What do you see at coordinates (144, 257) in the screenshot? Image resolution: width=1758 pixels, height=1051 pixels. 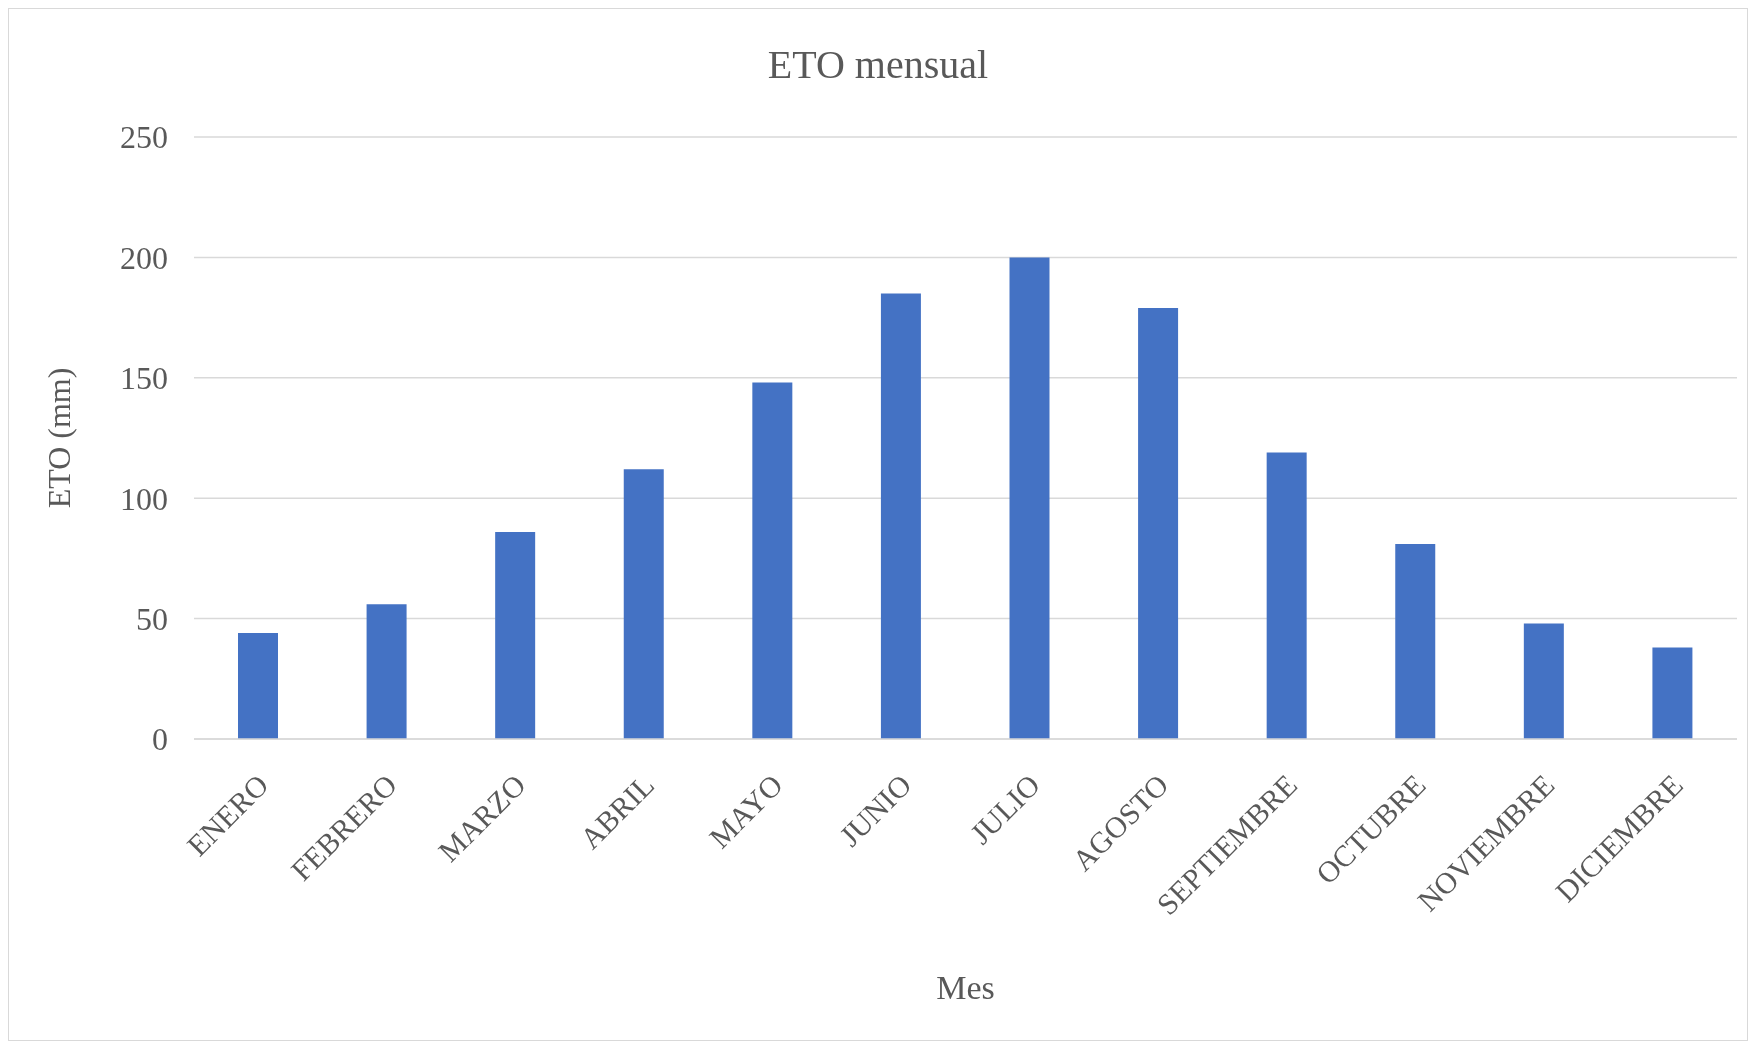 I see `y-tick-label: 200` at bounding box center [144, 257].